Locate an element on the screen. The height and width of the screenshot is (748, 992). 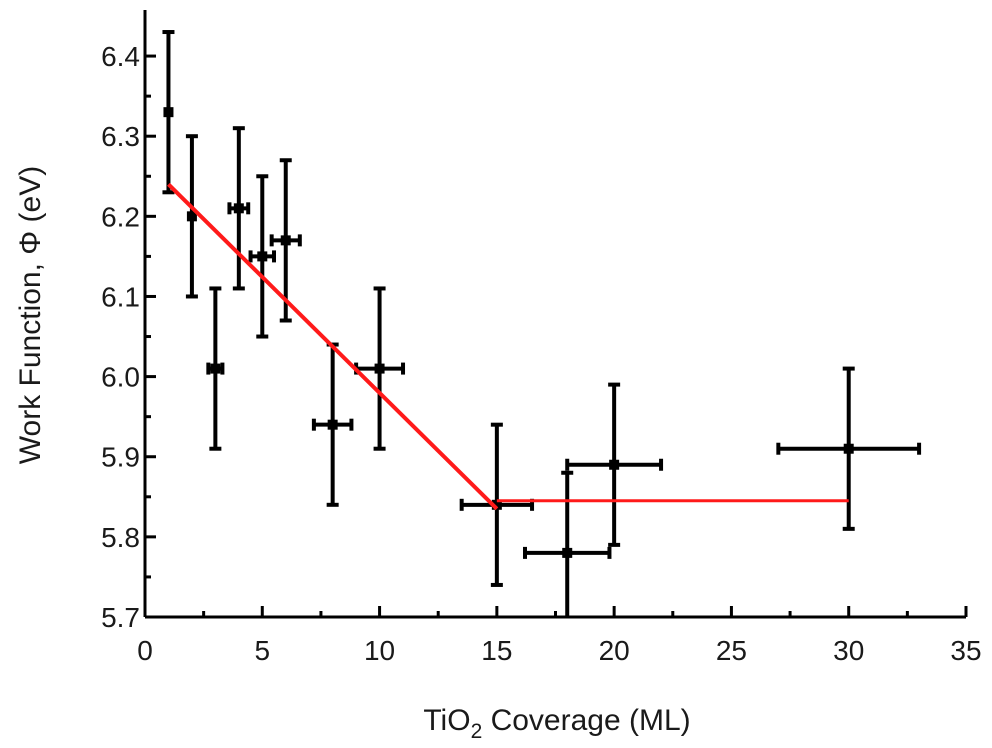
x-tick-label: 10 is located at coordinates (379, 650).